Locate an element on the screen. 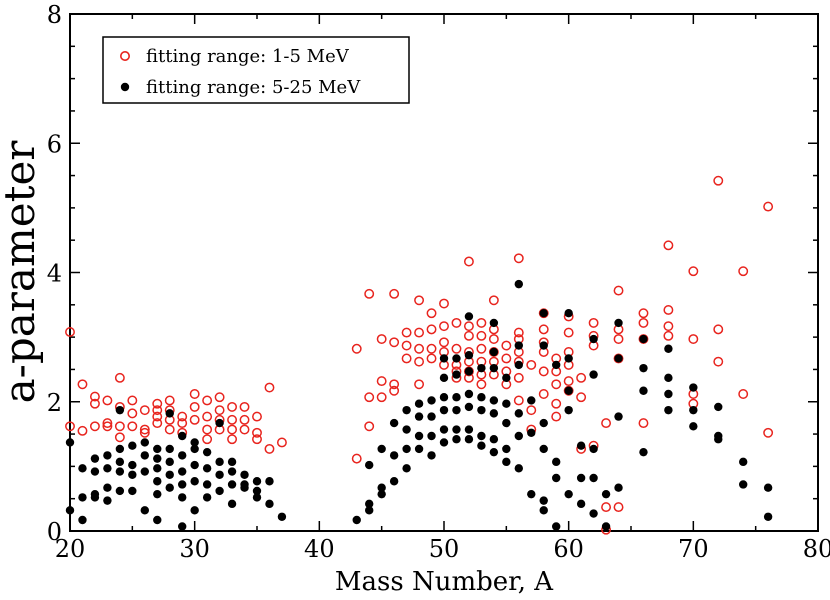 The image size is (830, 600). x-tick-label: 30 is located at coordinates (194, 549).